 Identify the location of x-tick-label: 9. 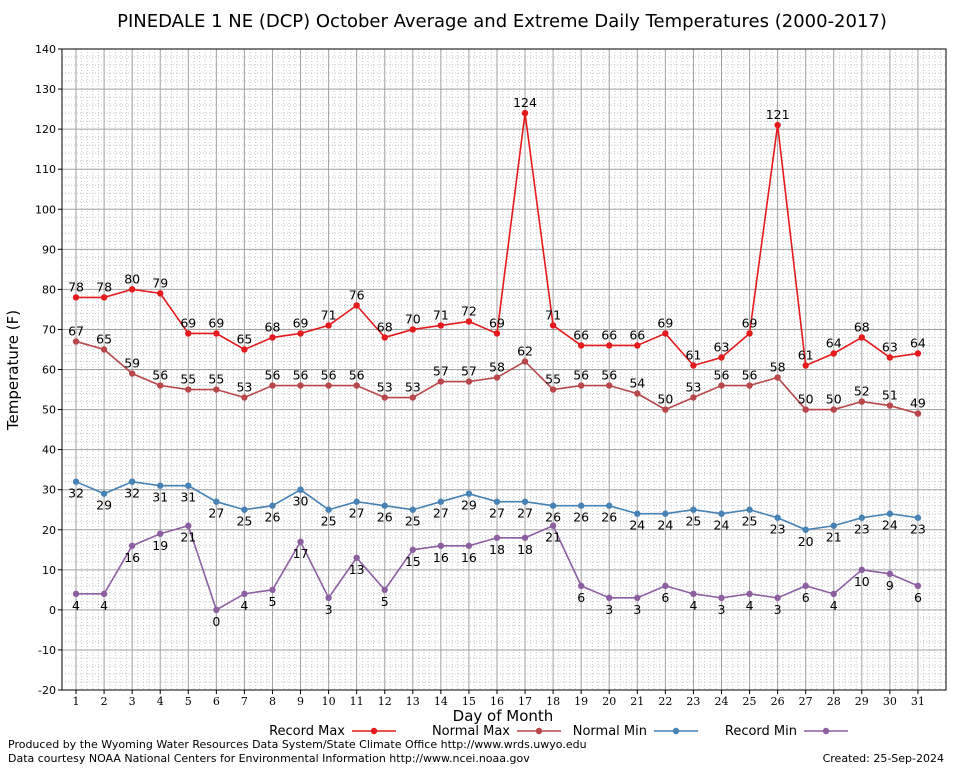
(300, 701).